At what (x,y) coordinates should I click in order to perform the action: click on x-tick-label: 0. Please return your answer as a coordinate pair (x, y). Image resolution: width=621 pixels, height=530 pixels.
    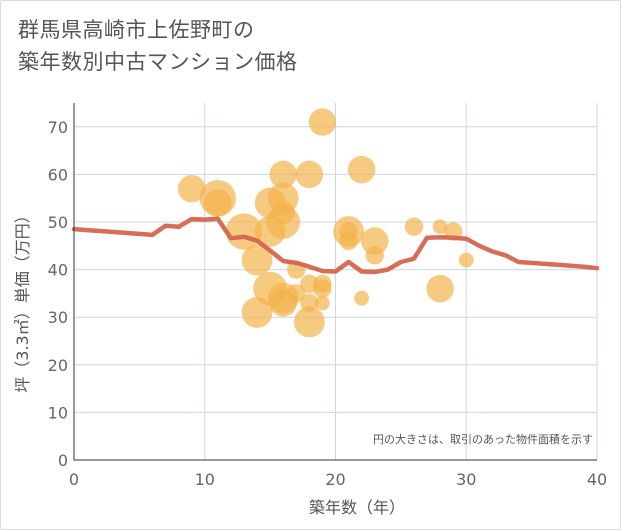
    Looking at the image, I should click on (74, 479).